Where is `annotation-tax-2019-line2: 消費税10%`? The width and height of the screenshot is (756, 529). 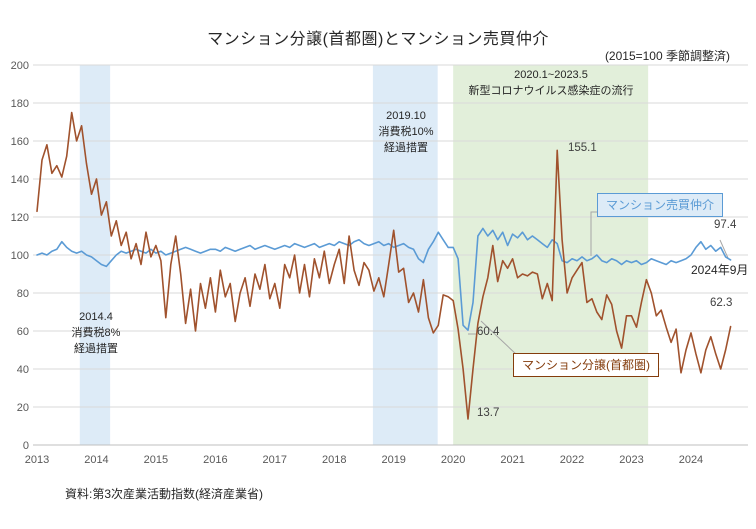
annotation-tax-2019-line2: 消費税10% is located at coordinates (406, 131).